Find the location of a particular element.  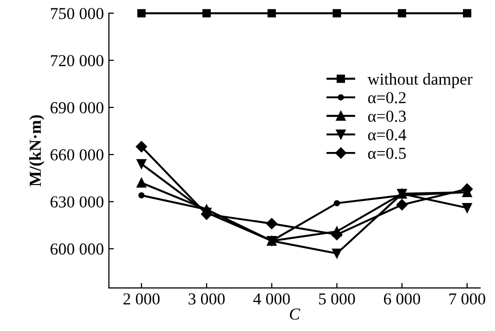

x-tick-label: 4 000 is located at coordinates (271, 299).